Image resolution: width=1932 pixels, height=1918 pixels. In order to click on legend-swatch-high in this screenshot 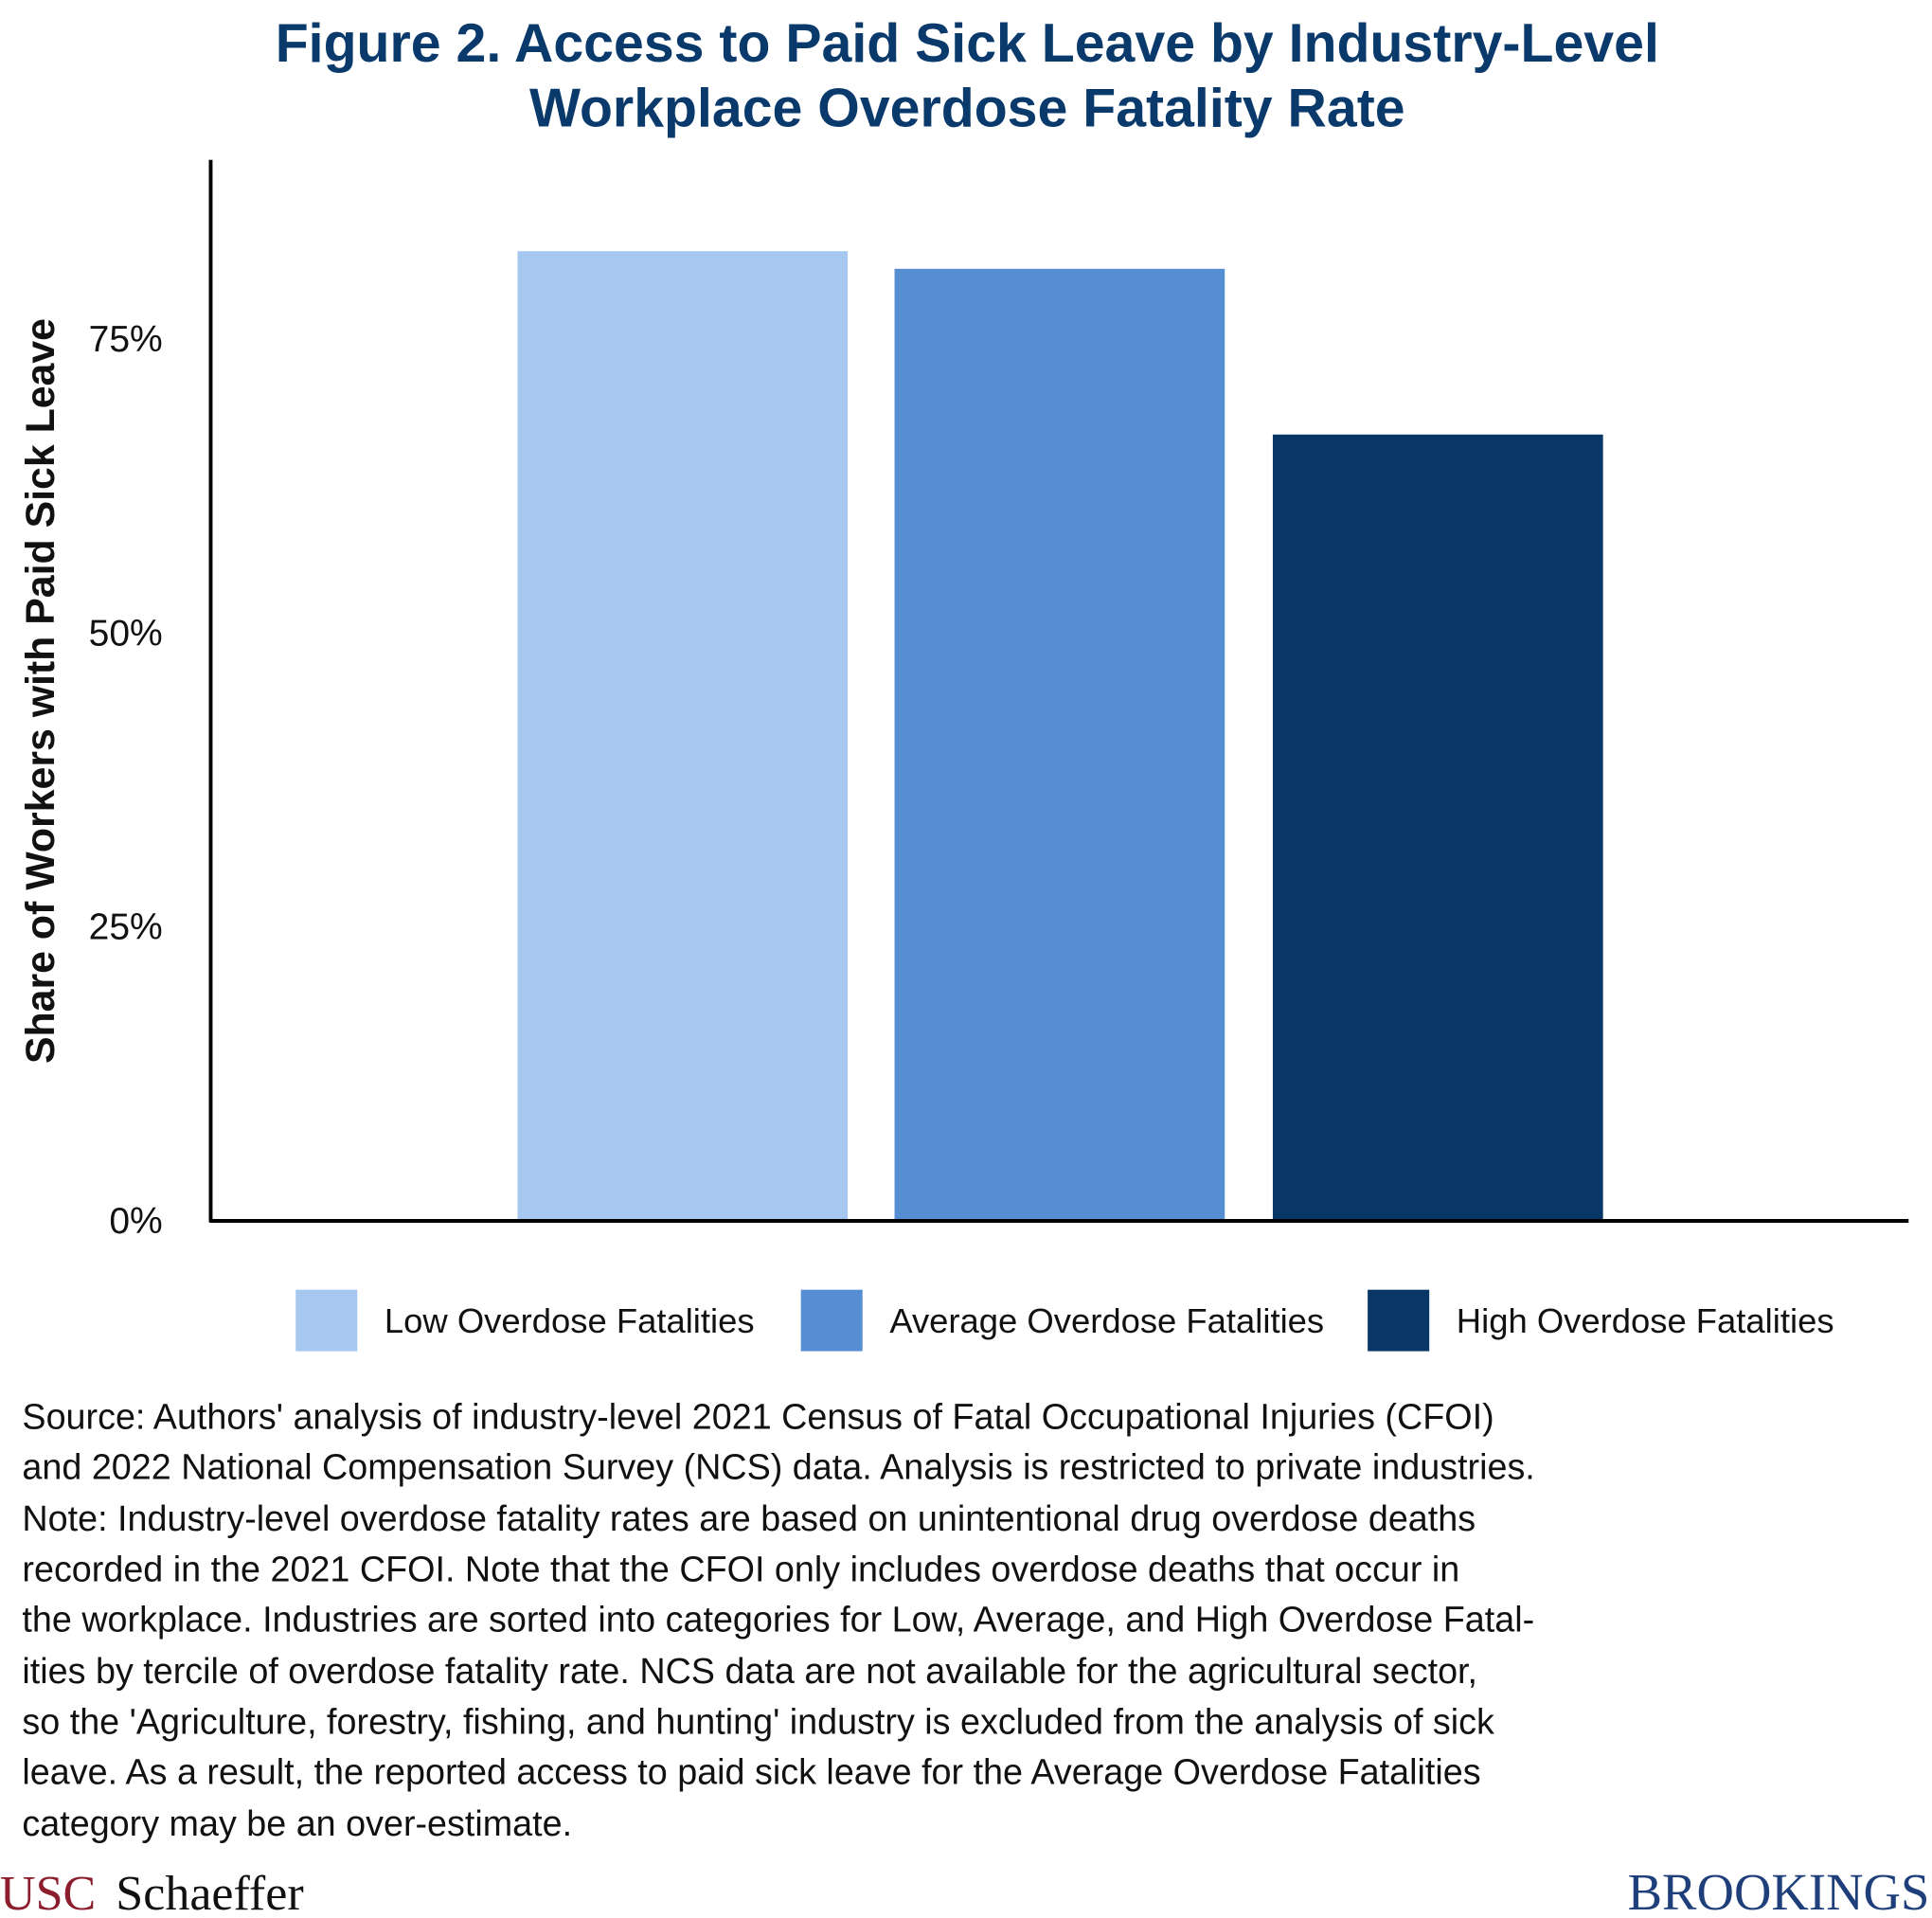, I will do `click(1399, 1320)`.